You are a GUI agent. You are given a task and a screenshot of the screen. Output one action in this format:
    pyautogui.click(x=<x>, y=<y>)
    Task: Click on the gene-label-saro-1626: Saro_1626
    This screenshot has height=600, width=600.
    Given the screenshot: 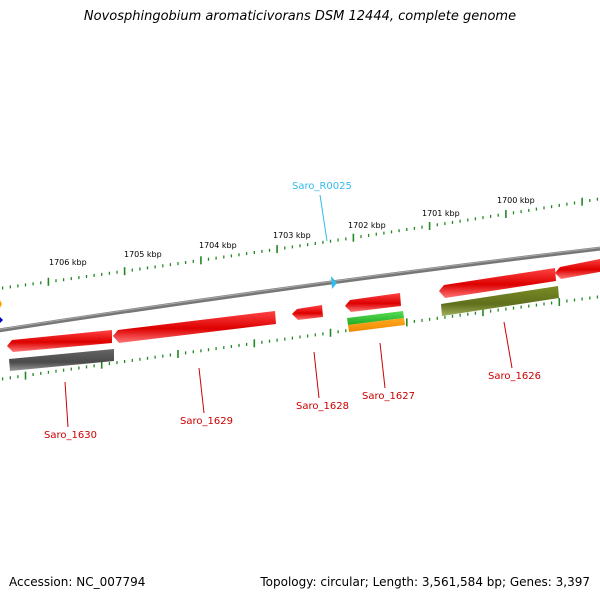 What is the action you would take?
    pyautogui.click(x=514, y=376)
    